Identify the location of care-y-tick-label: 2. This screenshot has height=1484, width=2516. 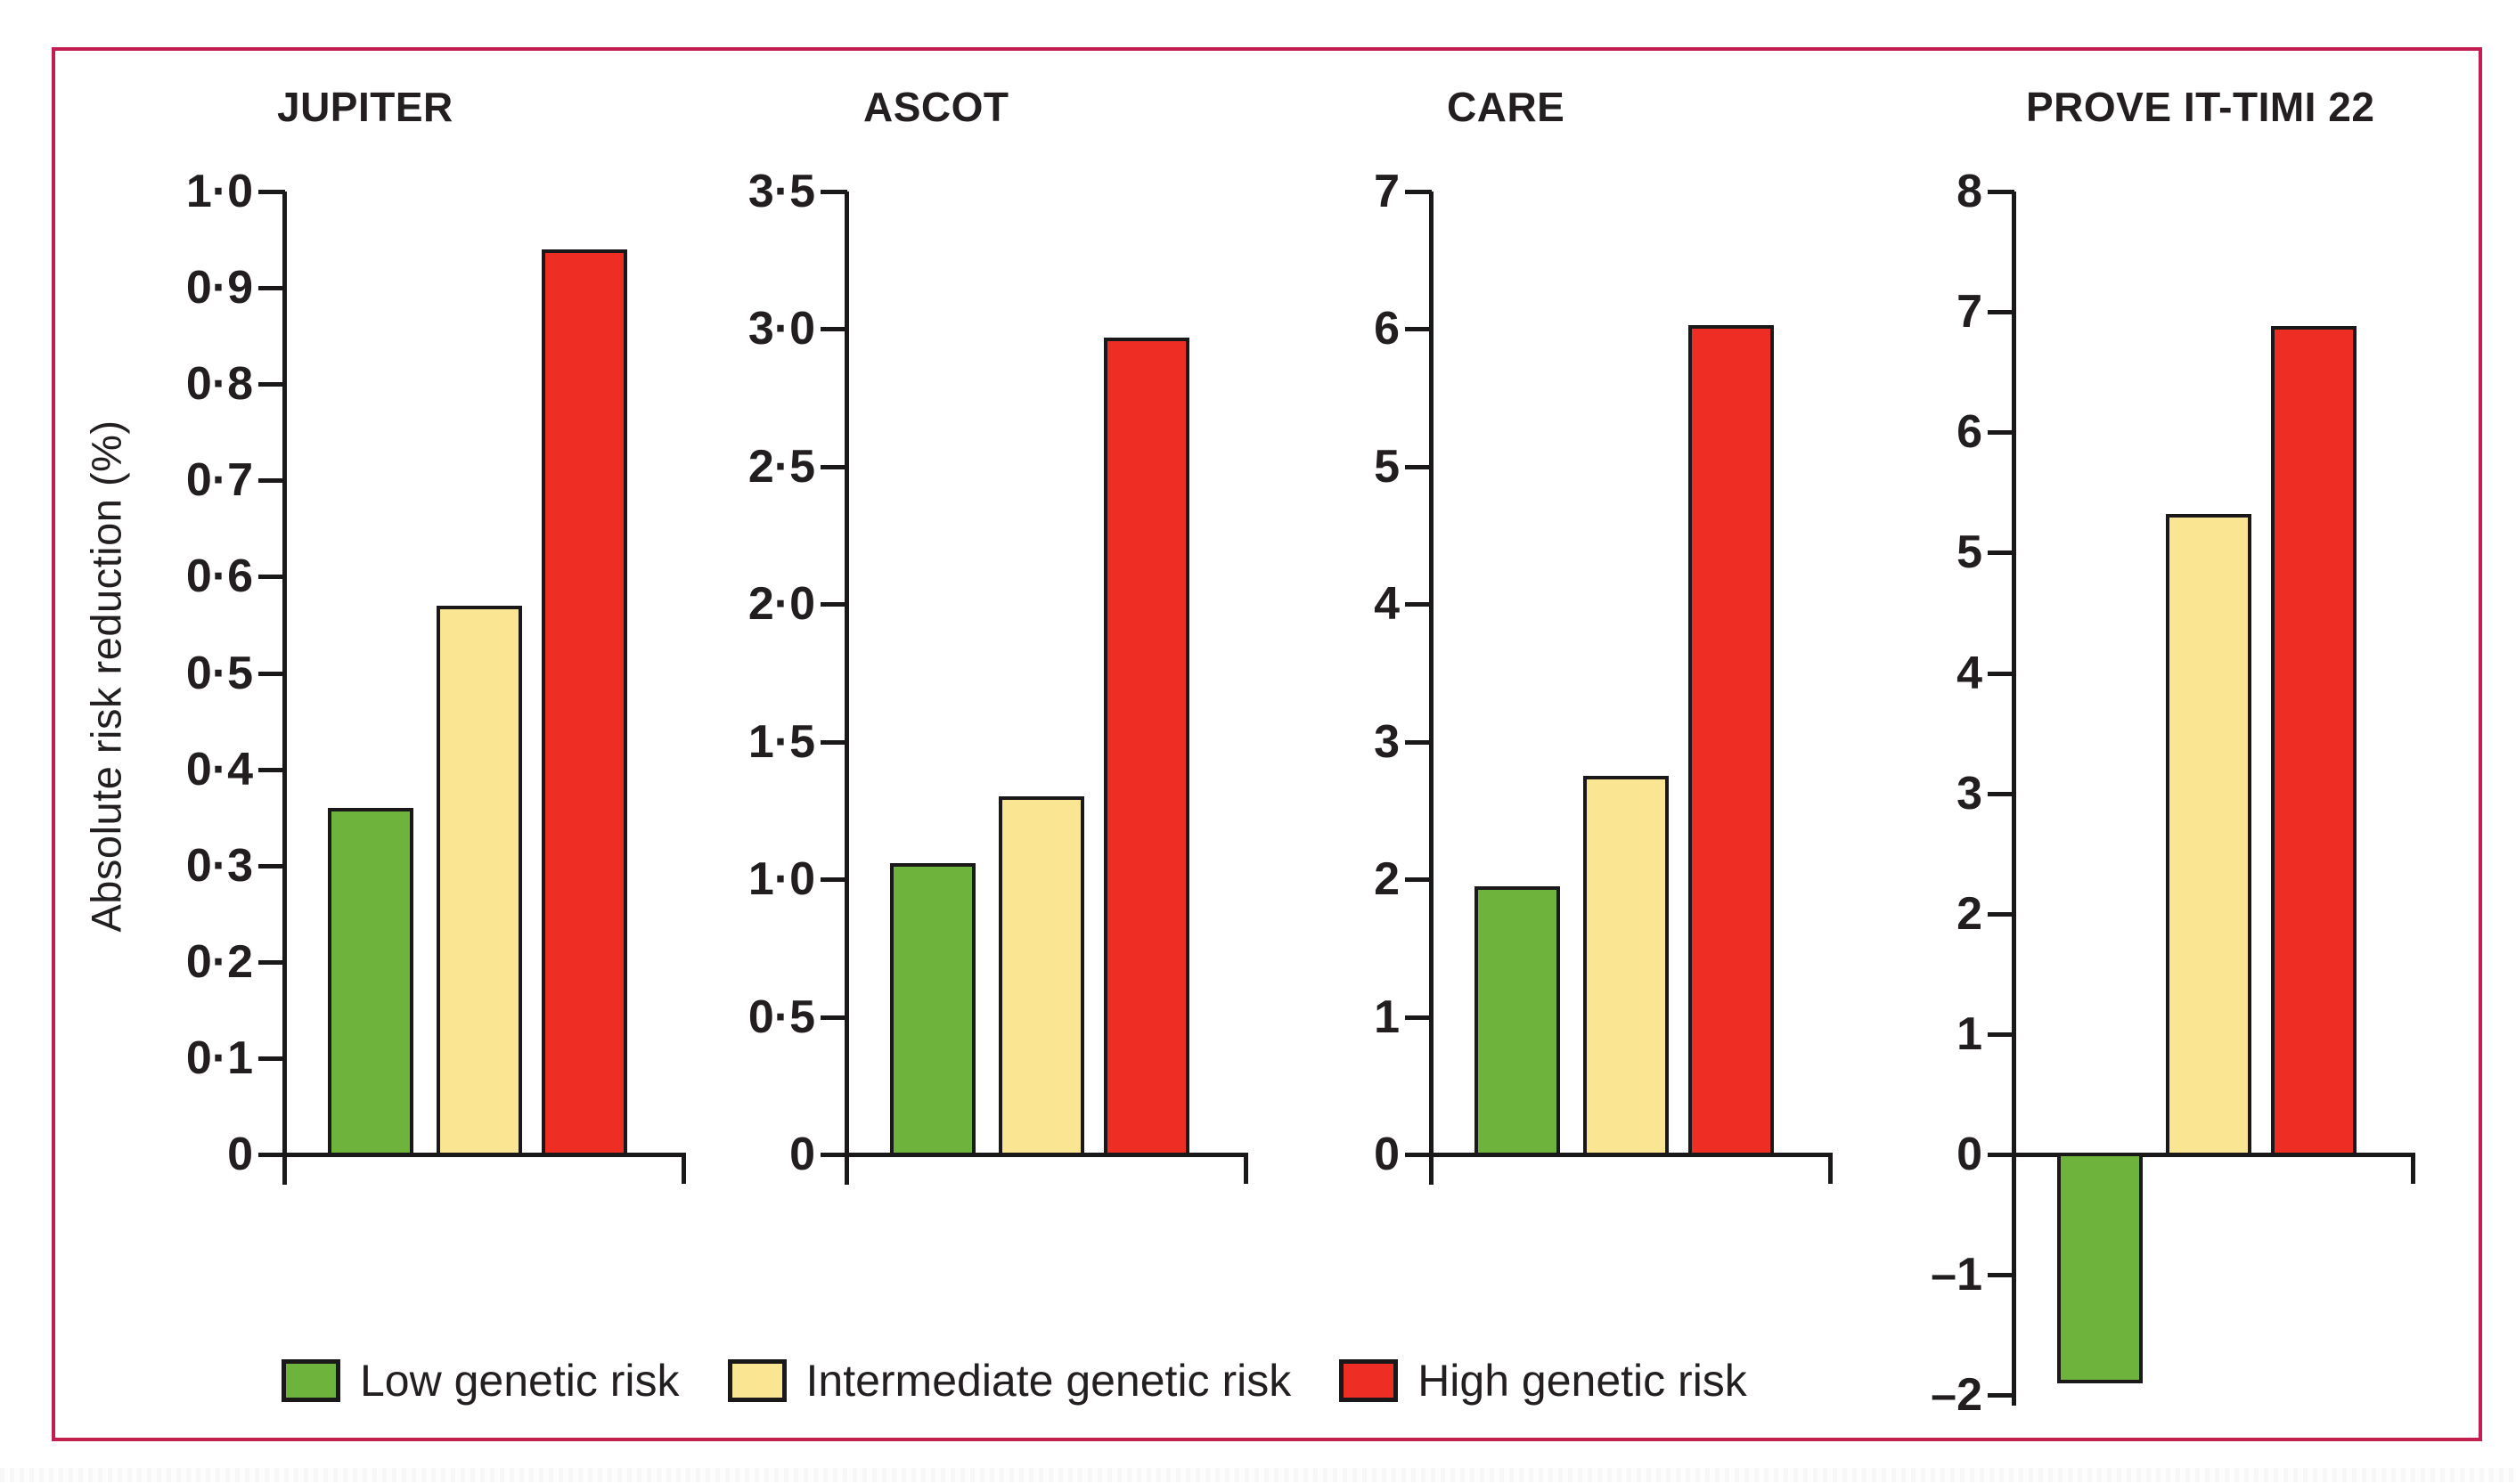
(1387, 880).